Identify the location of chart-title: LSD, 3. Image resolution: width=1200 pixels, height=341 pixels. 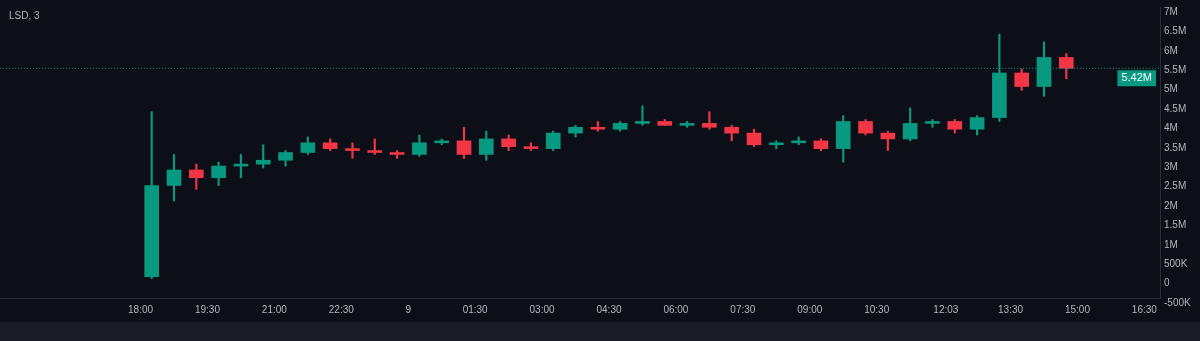
(24, 15).